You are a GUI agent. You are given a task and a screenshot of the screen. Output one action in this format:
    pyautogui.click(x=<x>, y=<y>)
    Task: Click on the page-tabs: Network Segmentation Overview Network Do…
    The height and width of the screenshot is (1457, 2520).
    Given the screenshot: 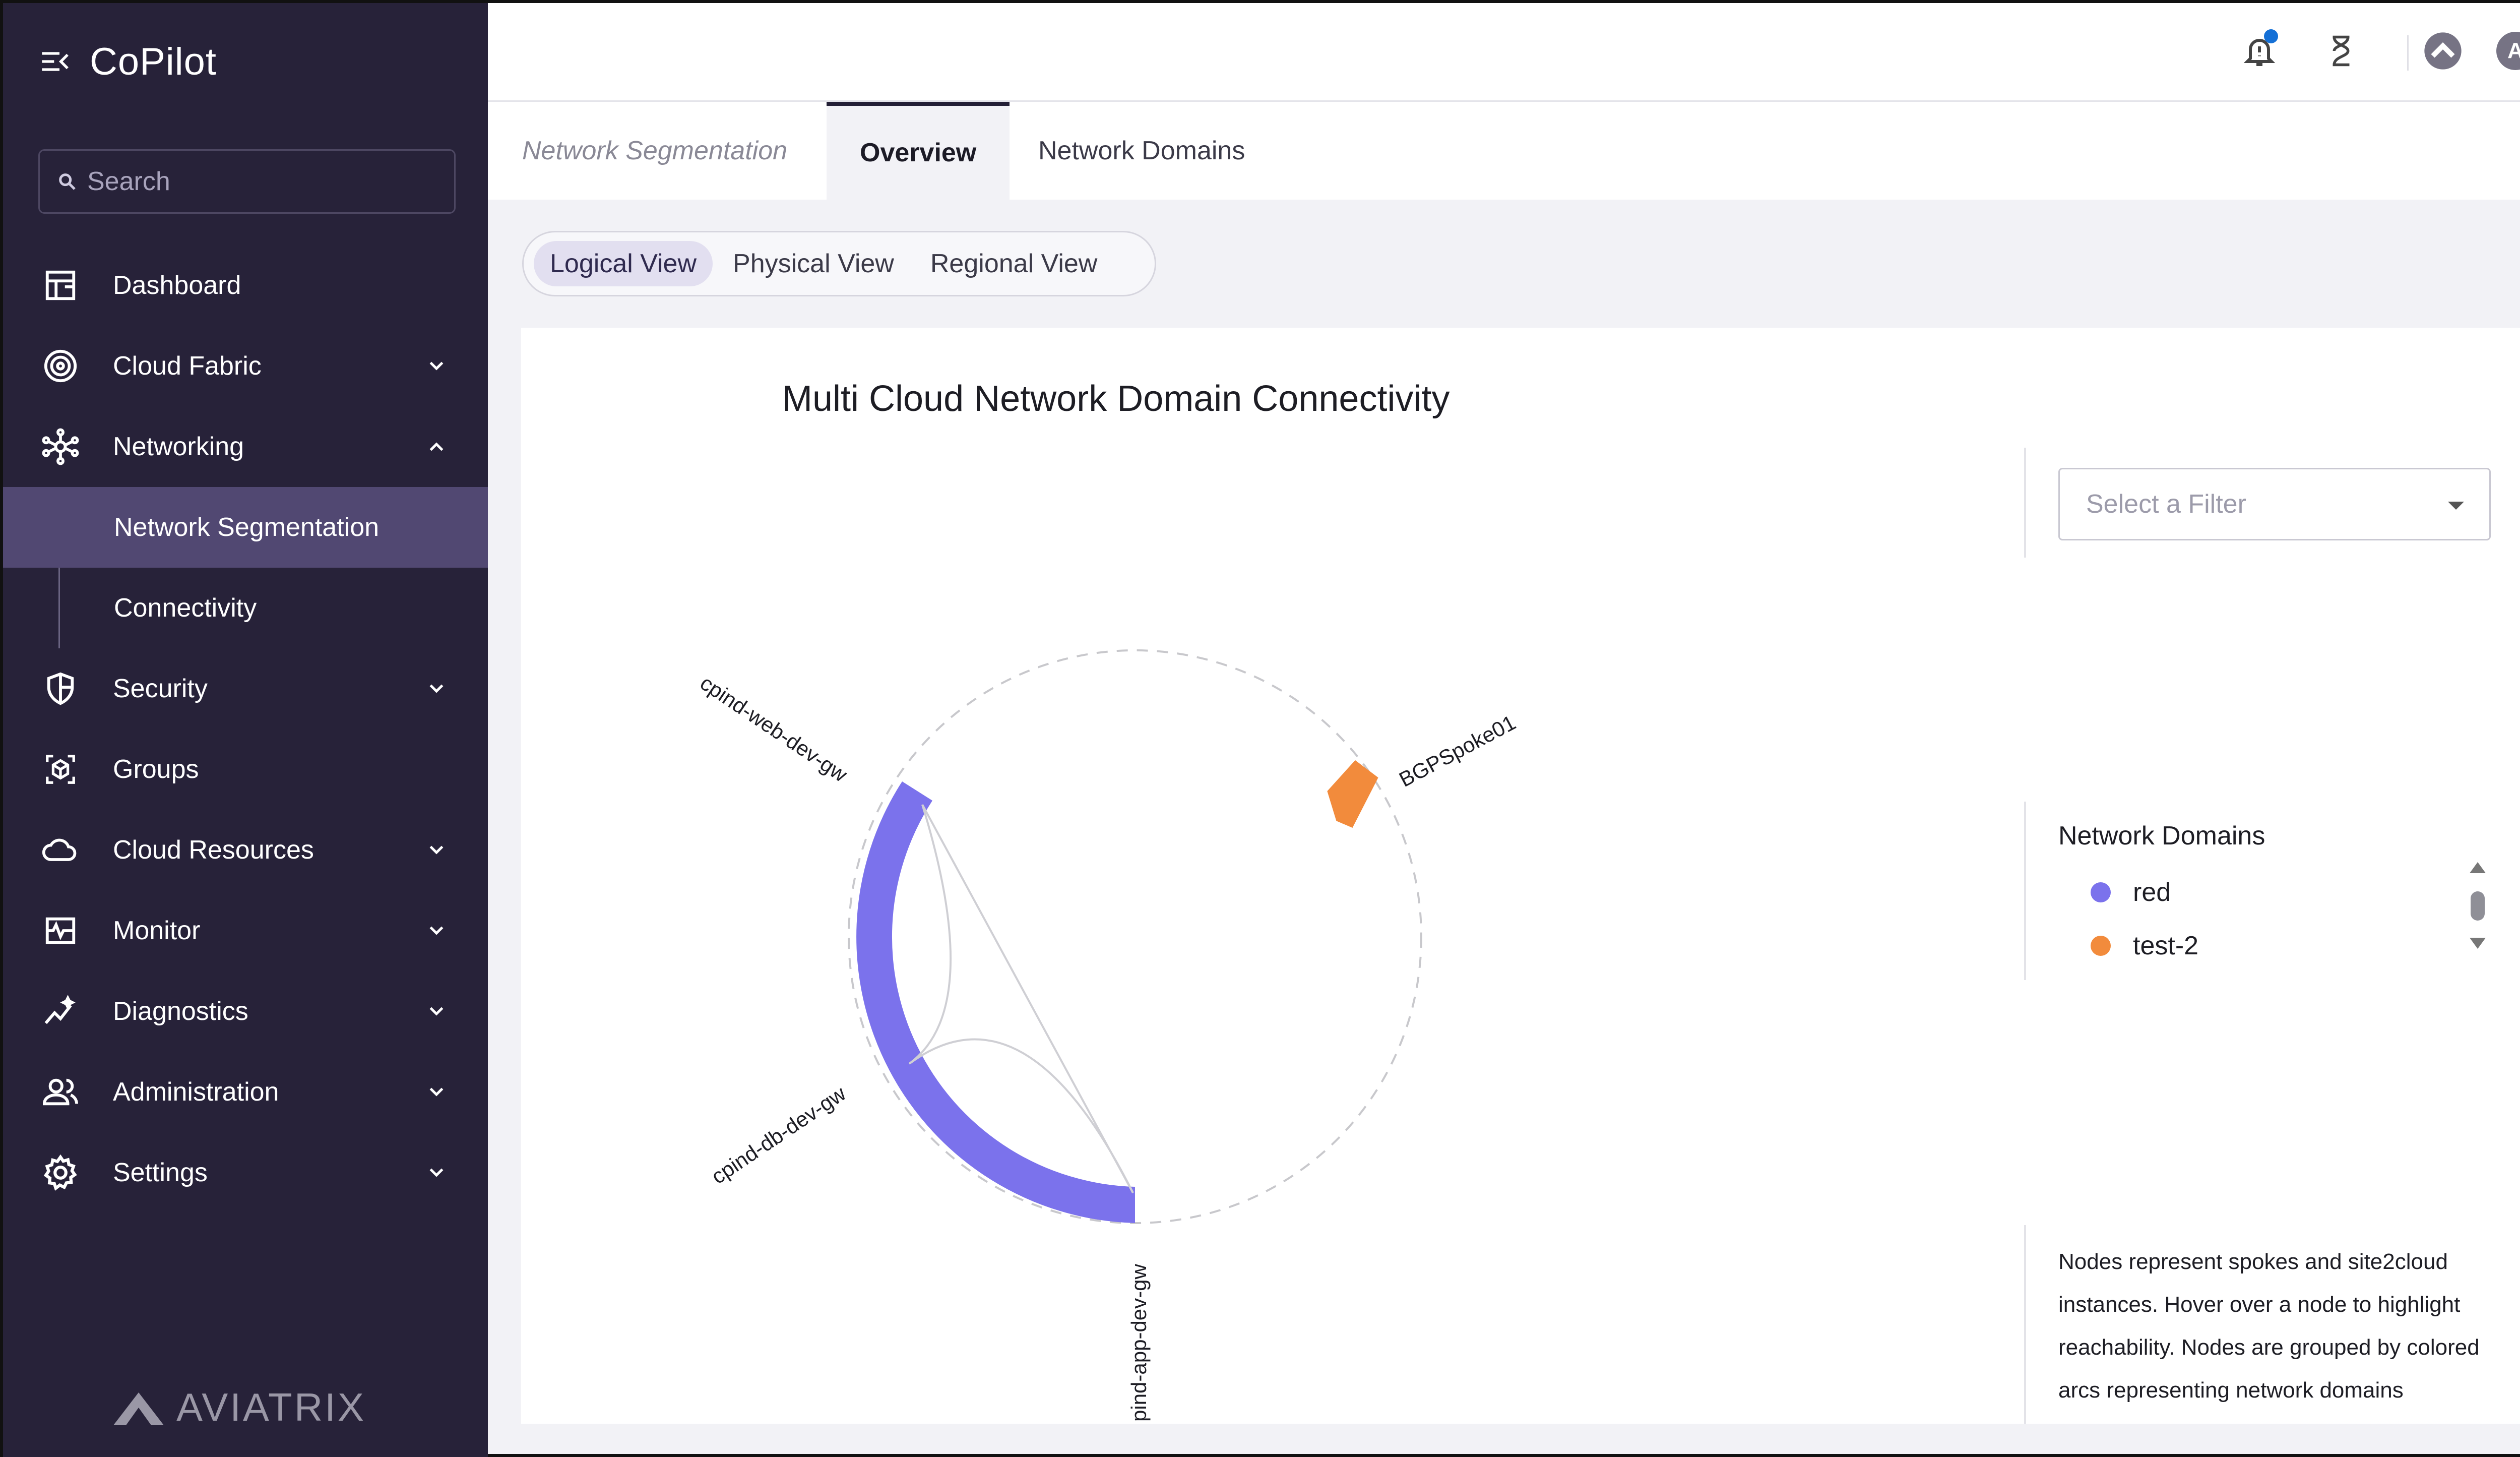 What is the action you would take?
    pyautogui.click(x=1504, y=151)
    